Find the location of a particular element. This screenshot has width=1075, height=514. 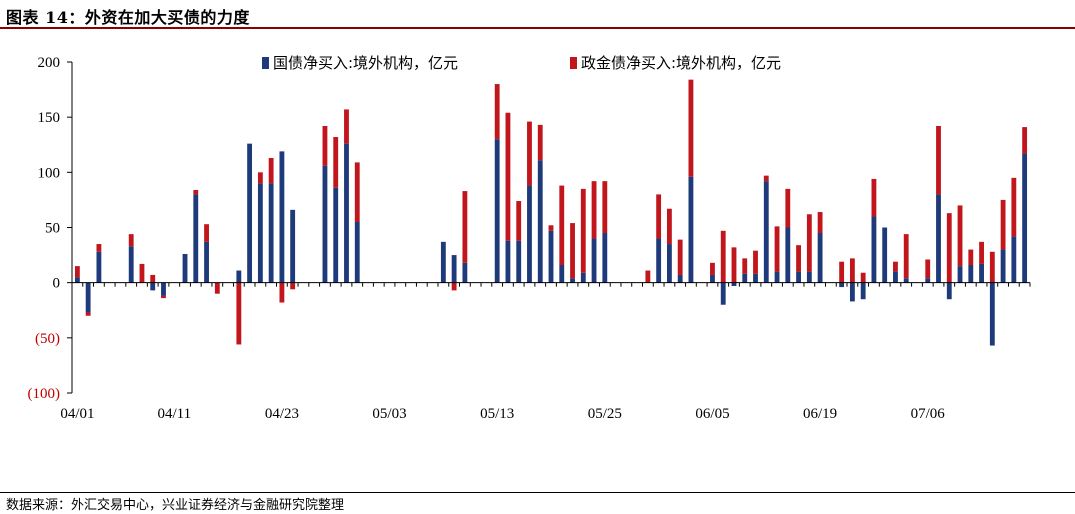

x-tick-label: 04/23 is located at coordinates (282, 414).